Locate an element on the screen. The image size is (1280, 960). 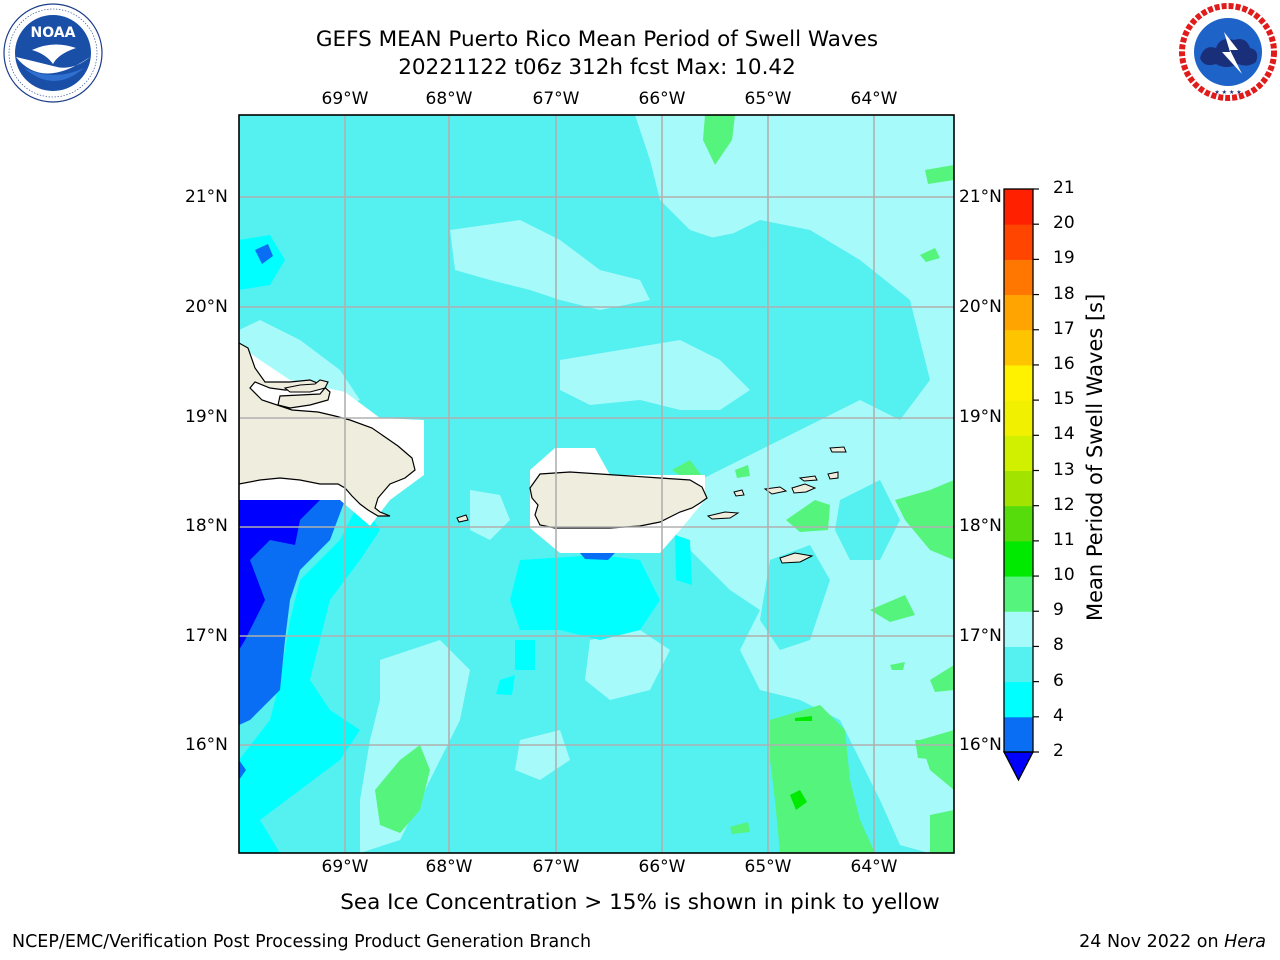
colorbar-tick-label: 8 is located at coordinates (1058, 645).